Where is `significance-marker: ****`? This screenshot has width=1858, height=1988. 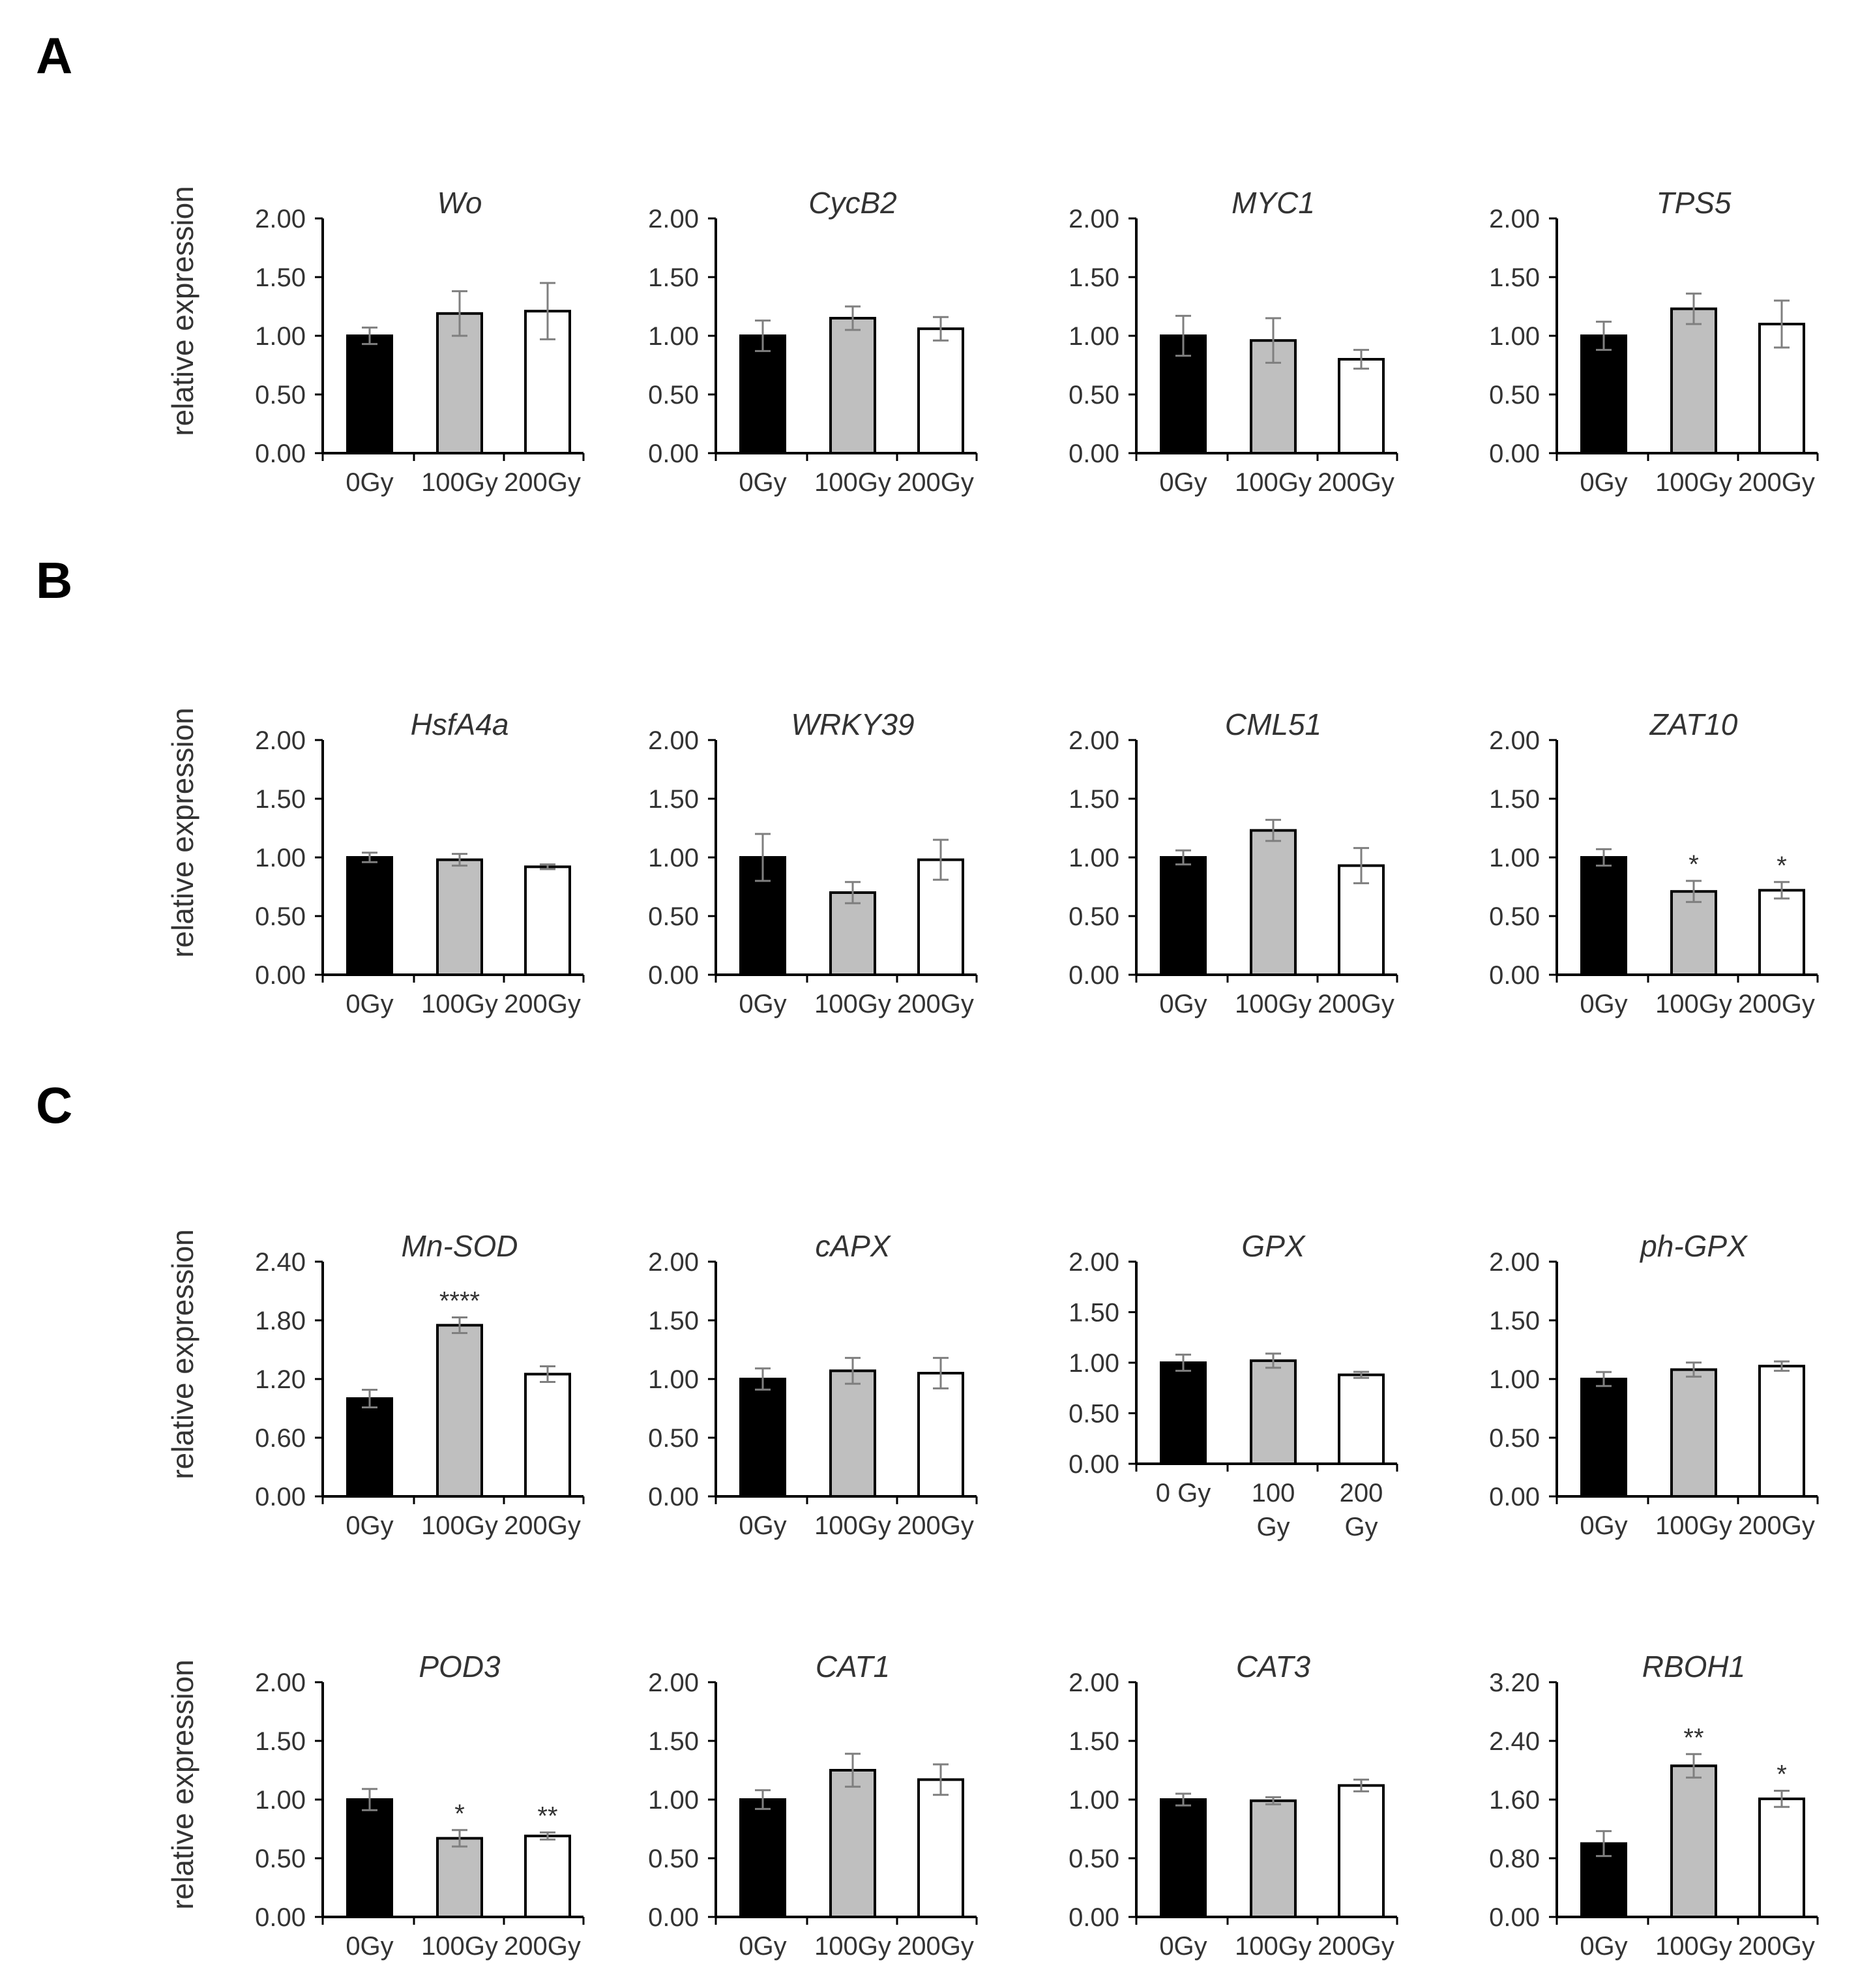
significance-marker: **** is located at coordinates (459, 1301).